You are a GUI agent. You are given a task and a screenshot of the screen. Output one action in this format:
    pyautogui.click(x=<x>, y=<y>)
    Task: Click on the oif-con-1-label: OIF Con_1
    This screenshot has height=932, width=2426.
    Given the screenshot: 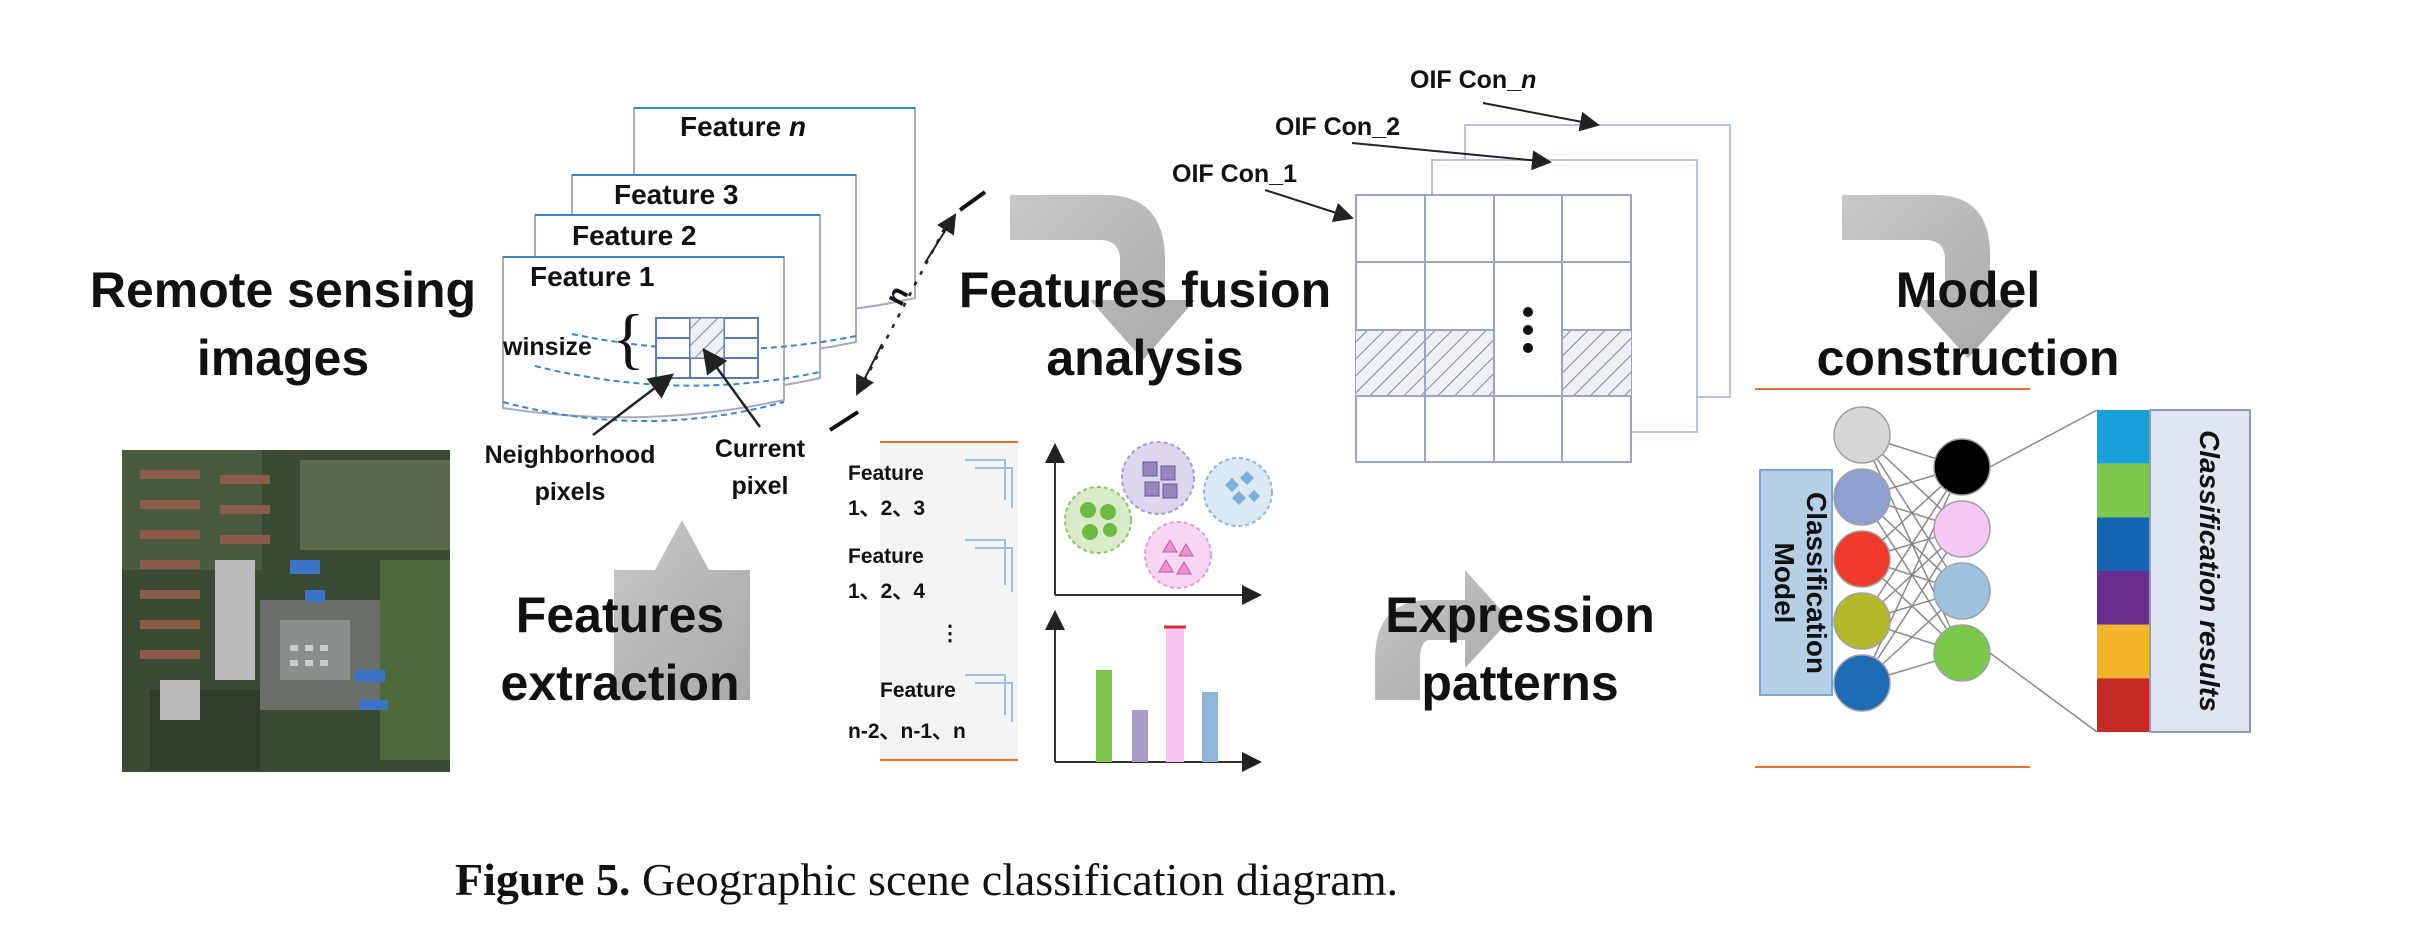 What is the action you would take?
    pyautogui.click(x=1234, y=174)
    